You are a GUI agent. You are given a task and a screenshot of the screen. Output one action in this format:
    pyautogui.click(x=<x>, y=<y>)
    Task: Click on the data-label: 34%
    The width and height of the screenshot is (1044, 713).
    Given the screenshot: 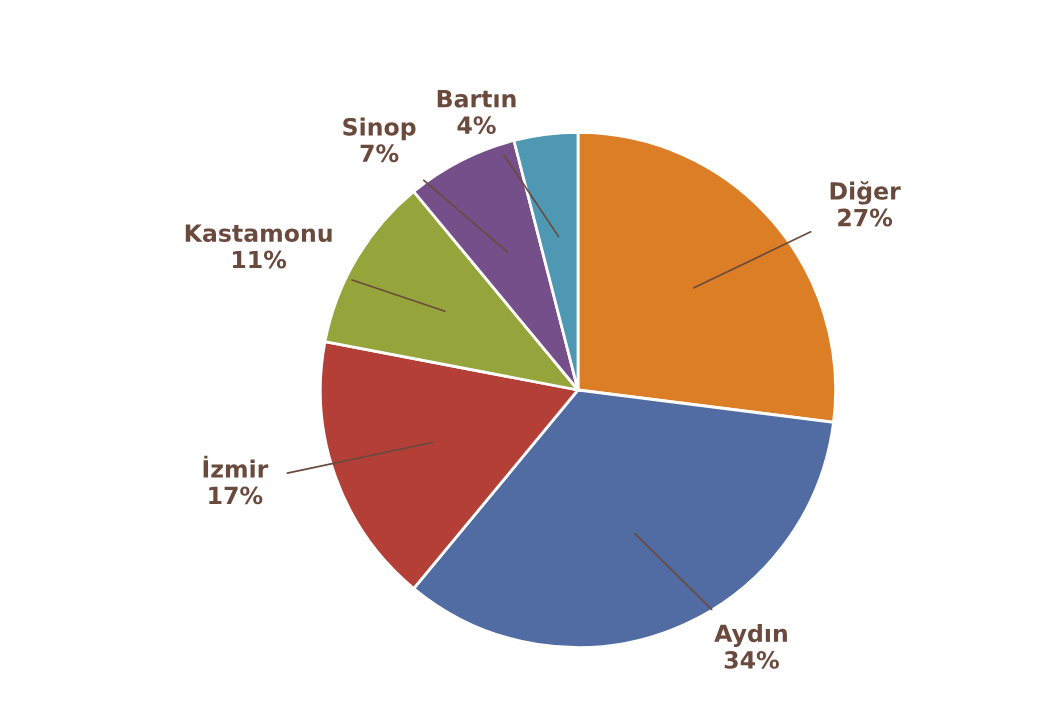 What is the action you would take?
    pyautogui.click(x=751, y=659)
    